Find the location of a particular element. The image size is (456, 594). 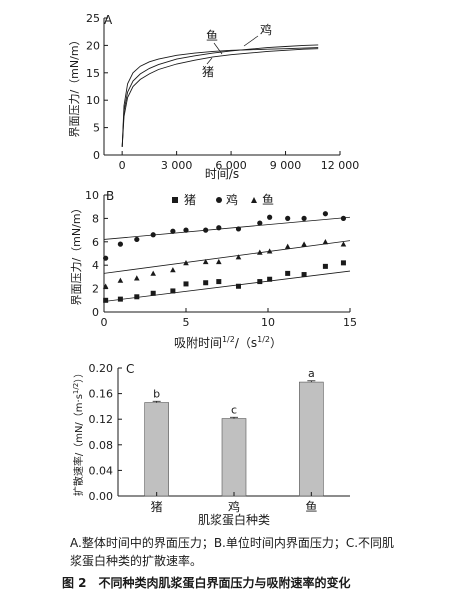

chart-a-ytick-label: 15 is located at coordinates (93, 73).